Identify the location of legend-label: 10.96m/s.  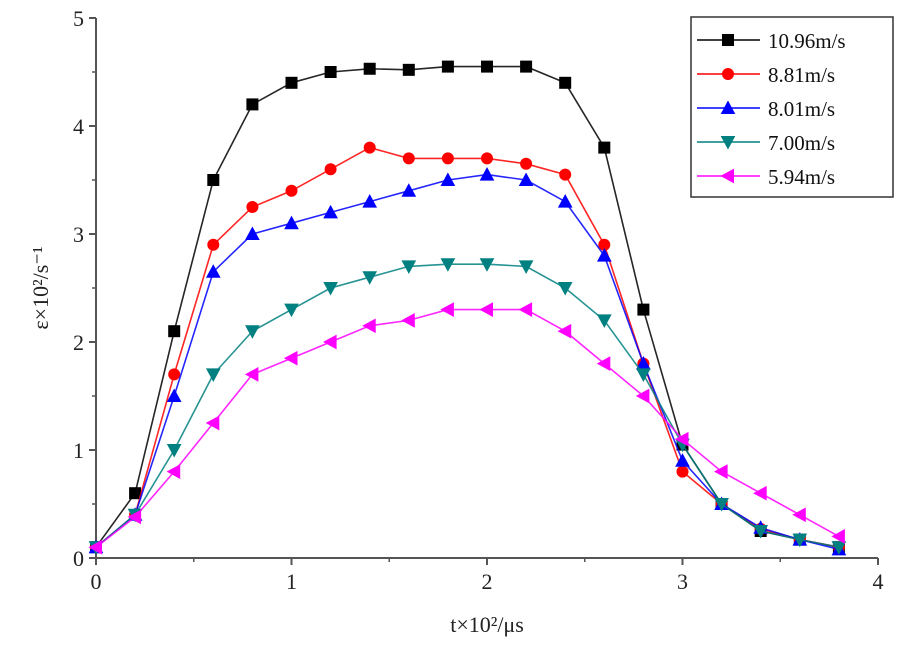
(807, 41).